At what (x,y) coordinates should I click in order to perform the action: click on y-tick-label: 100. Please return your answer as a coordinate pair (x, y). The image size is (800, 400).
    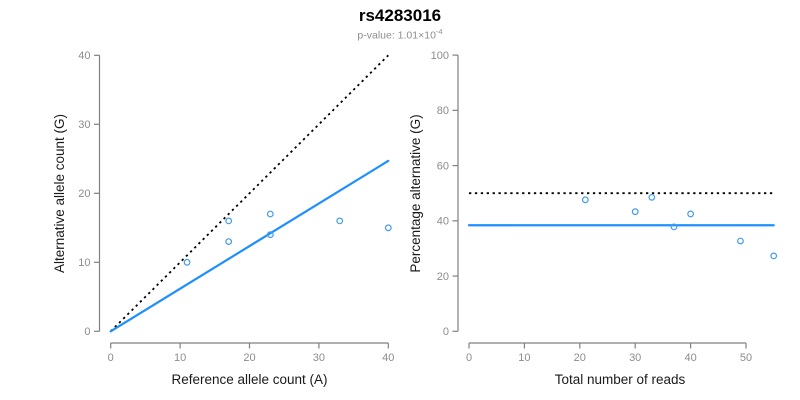
    Looking at the image, I should click on (440, 56).